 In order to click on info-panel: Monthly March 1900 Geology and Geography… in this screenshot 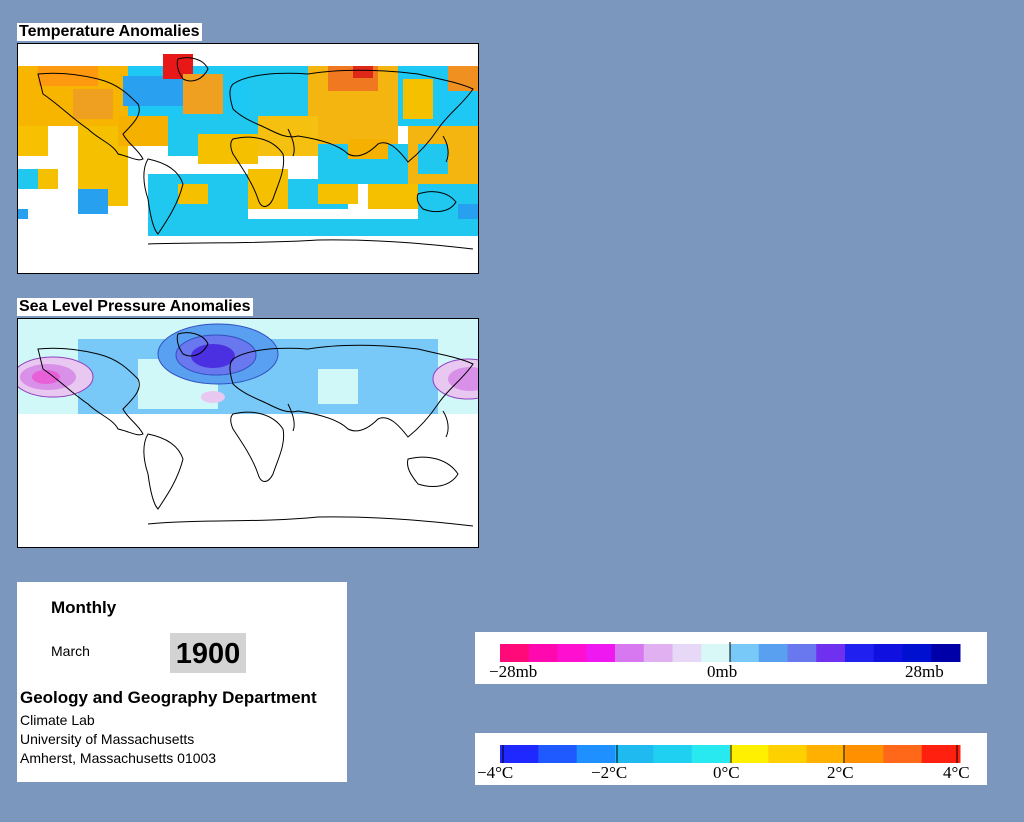, I will do `click(182, 682)`.